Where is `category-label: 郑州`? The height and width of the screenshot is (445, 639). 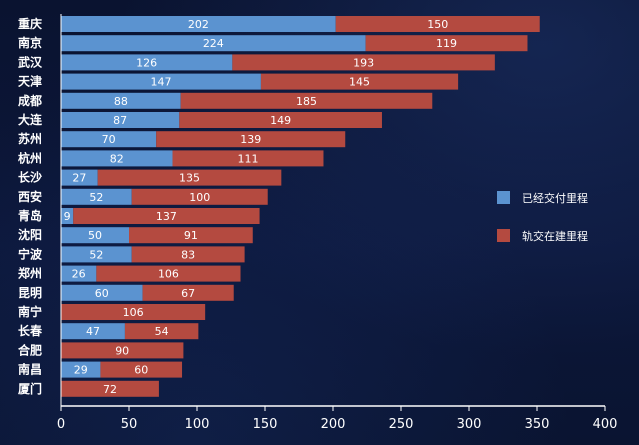 category-label: 郑州 is located at coordinates (30, 273).